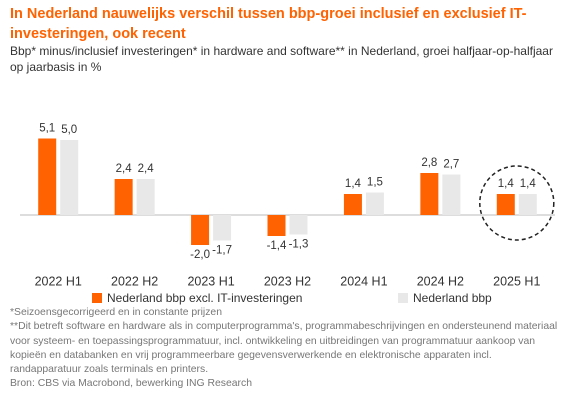 Image resolution: width=571 pixels, height=404 pixels. Describe the element at coordinates (58, 281) in the screenshot. I see `x-tick-label: 2022 H1` at that location.